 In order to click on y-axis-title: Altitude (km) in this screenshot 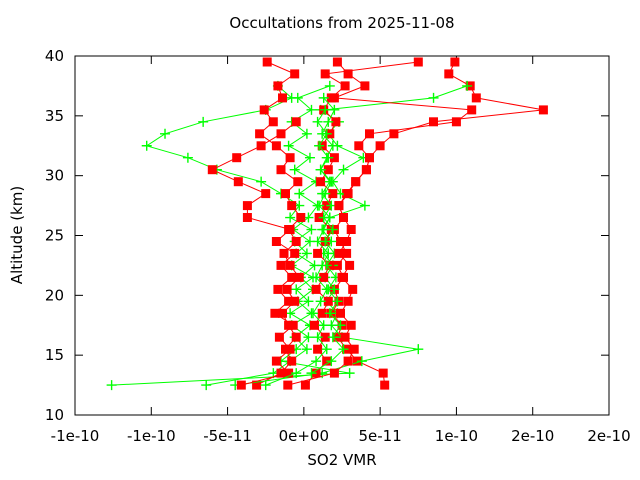, I will do `click(17, 235)`.